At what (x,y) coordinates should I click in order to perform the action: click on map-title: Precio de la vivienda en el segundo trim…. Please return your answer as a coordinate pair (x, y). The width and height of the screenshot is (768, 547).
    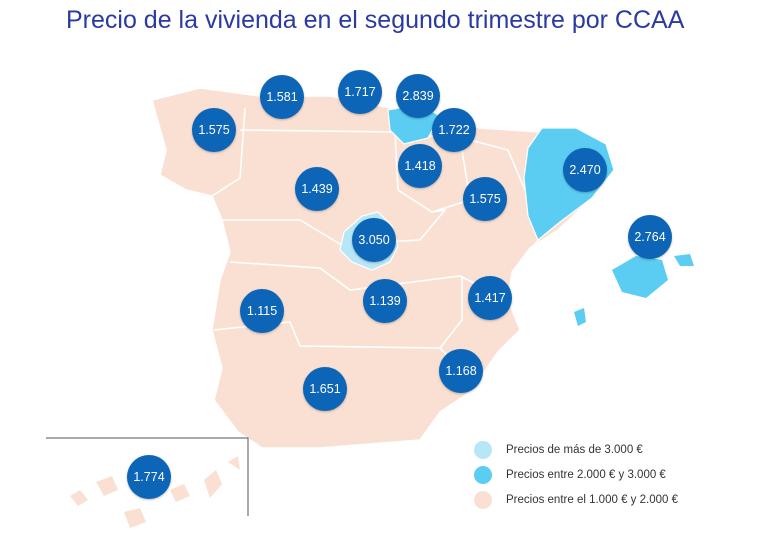
    Looking at the image, I should click on (375, 20).